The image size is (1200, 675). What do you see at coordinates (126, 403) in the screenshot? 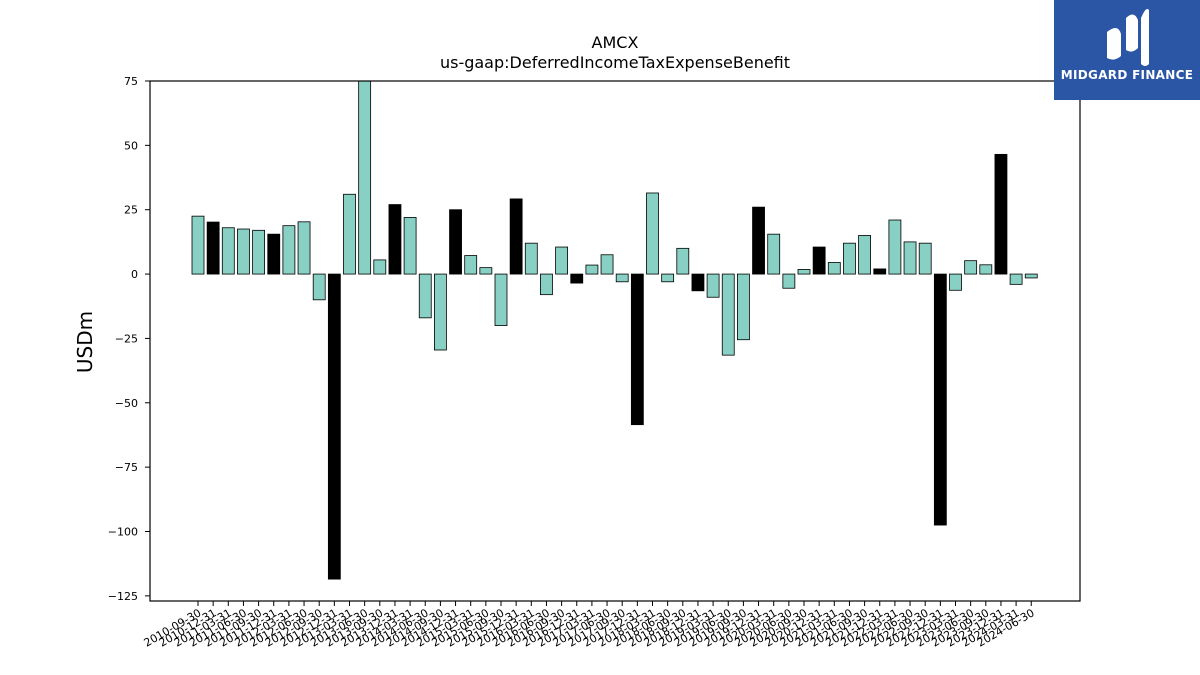
I see `y-tick-label: −50` at bounding box center [126, 403].